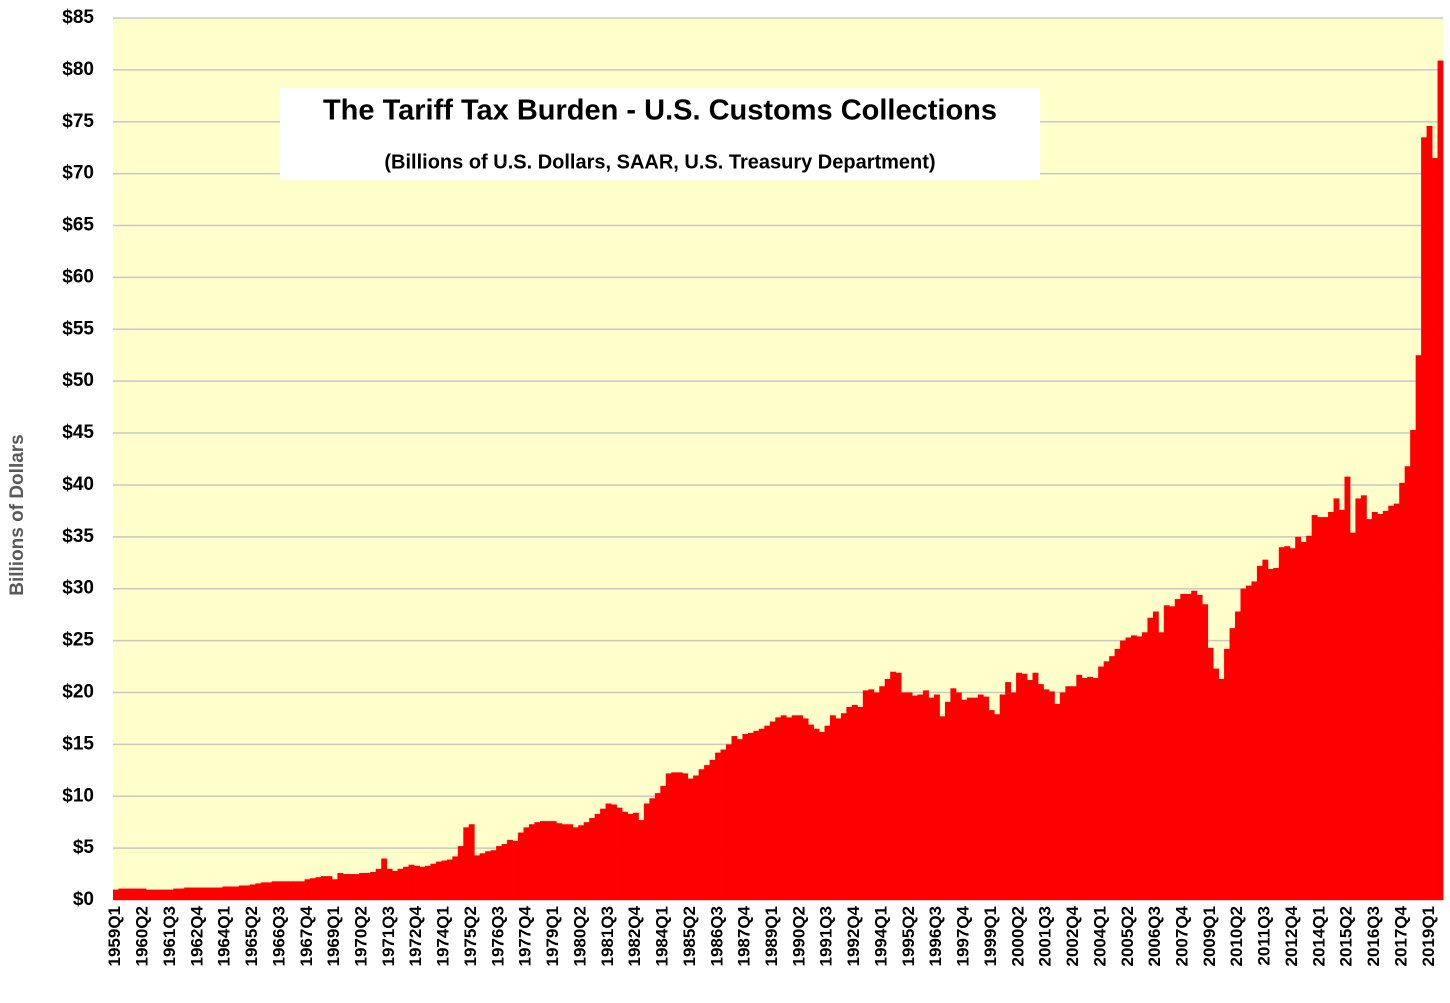  I want to click on x-tick-label: 1981Q3, so click(607, 936).